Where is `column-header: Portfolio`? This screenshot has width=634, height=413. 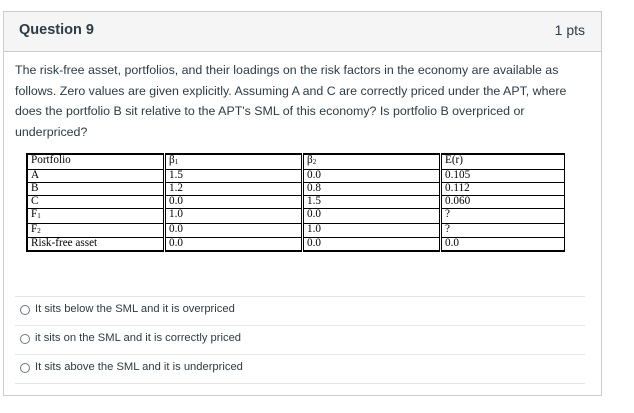
column-header: Portfolio is located at coordinates (96, 161).